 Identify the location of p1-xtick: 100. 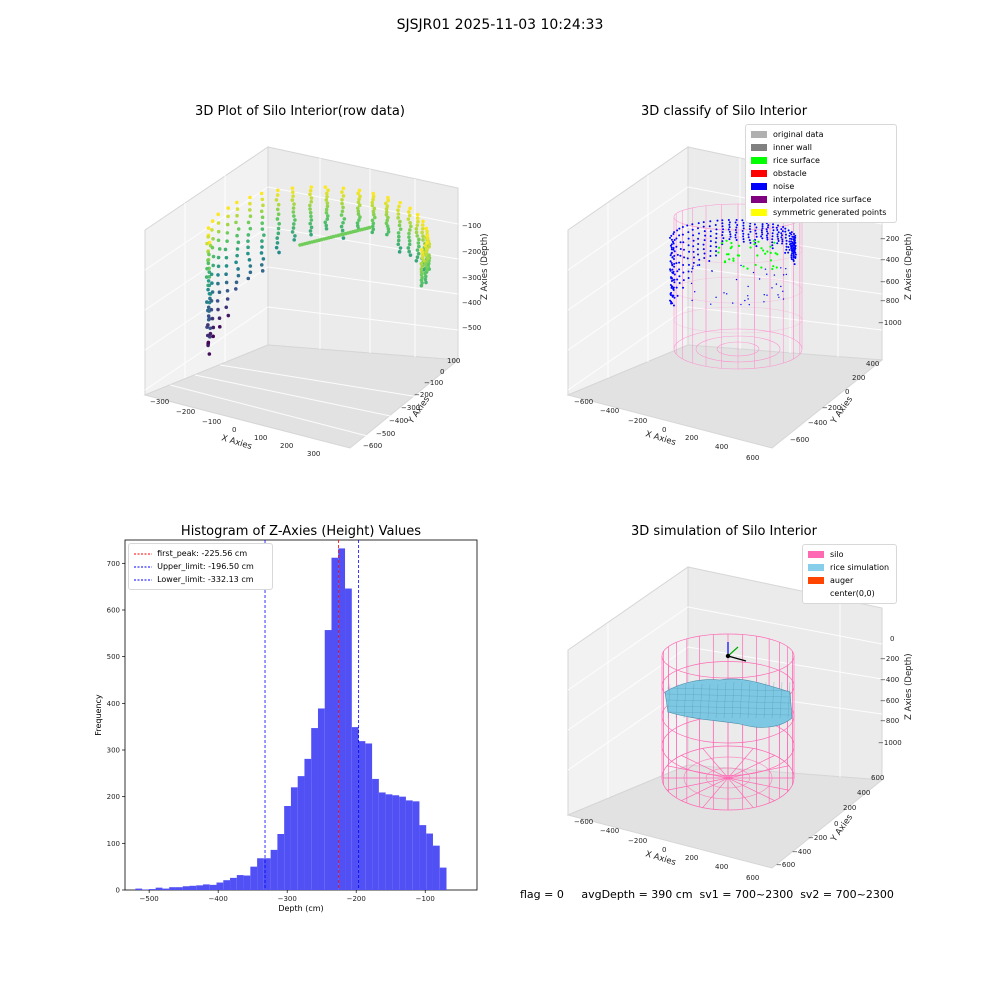
(260, 438).